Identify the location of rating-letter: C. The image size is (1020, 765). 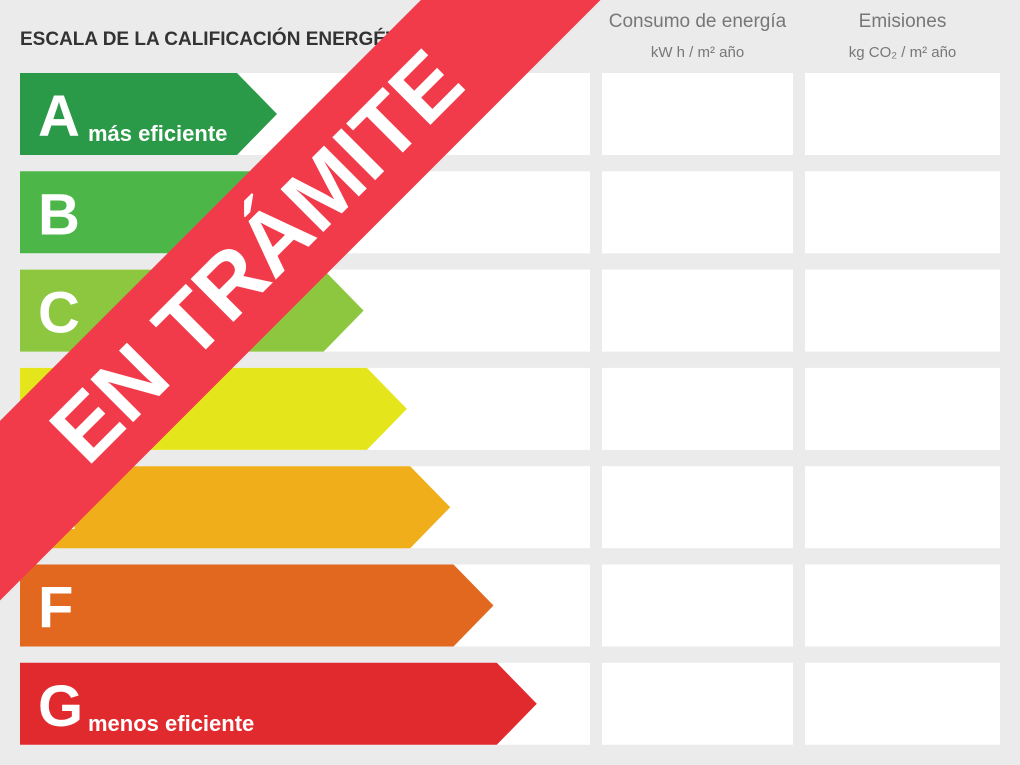
(59, 313).